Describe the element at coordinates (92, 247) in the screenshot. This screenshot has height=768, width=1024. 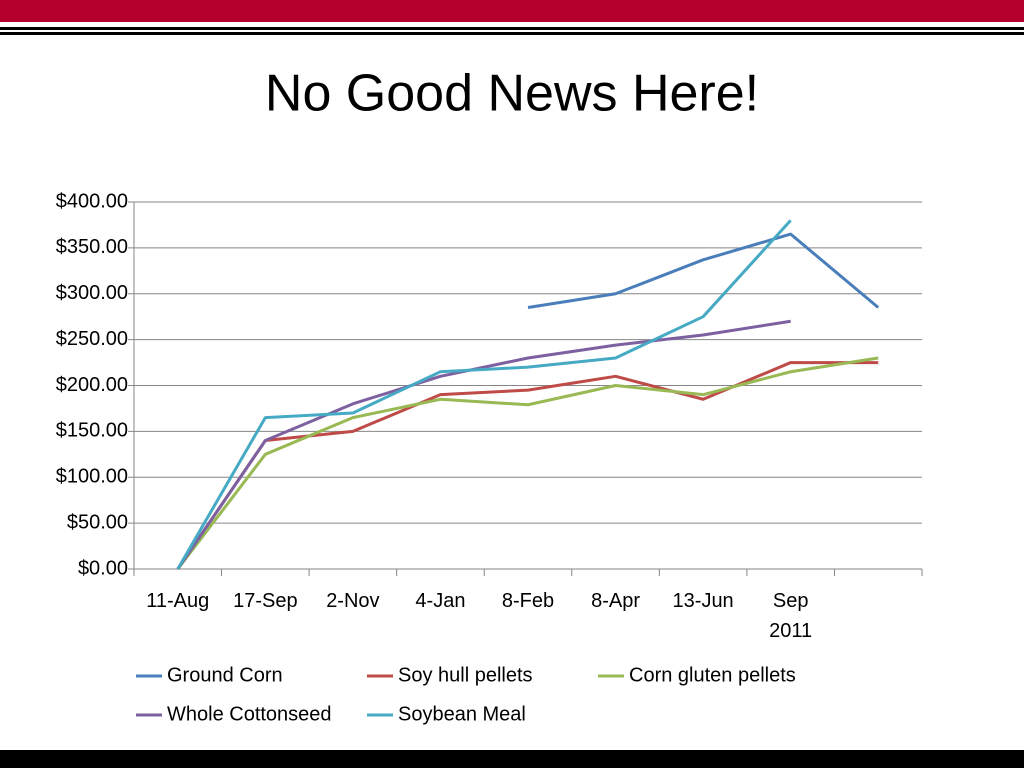
I see `y-tick-label: $350.00` at that location.